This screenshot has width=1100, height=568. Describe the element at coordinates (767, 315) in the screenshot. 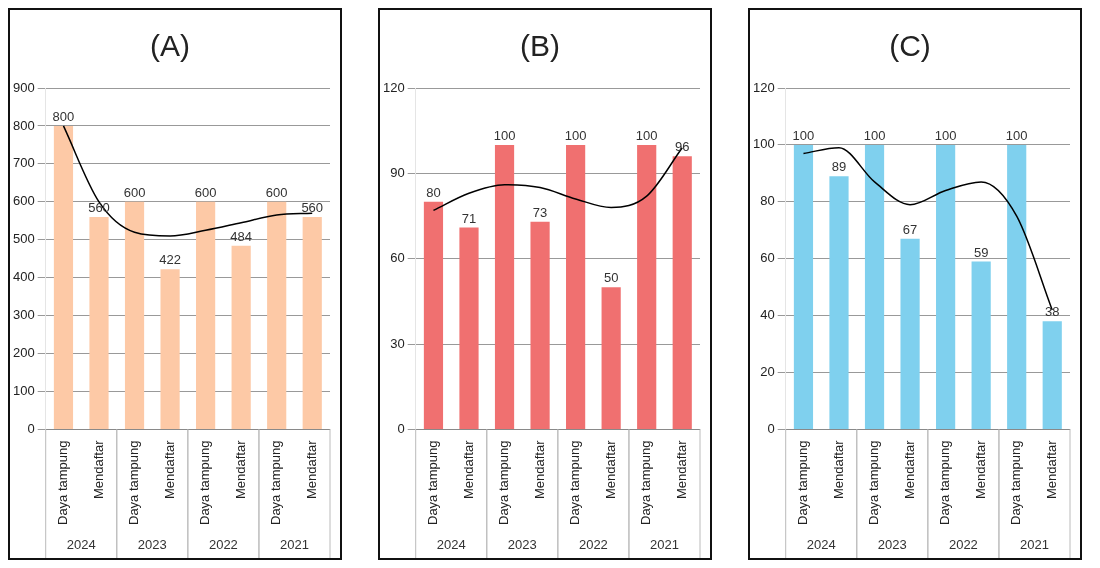

I see `y-tick-label: 40` at that location.